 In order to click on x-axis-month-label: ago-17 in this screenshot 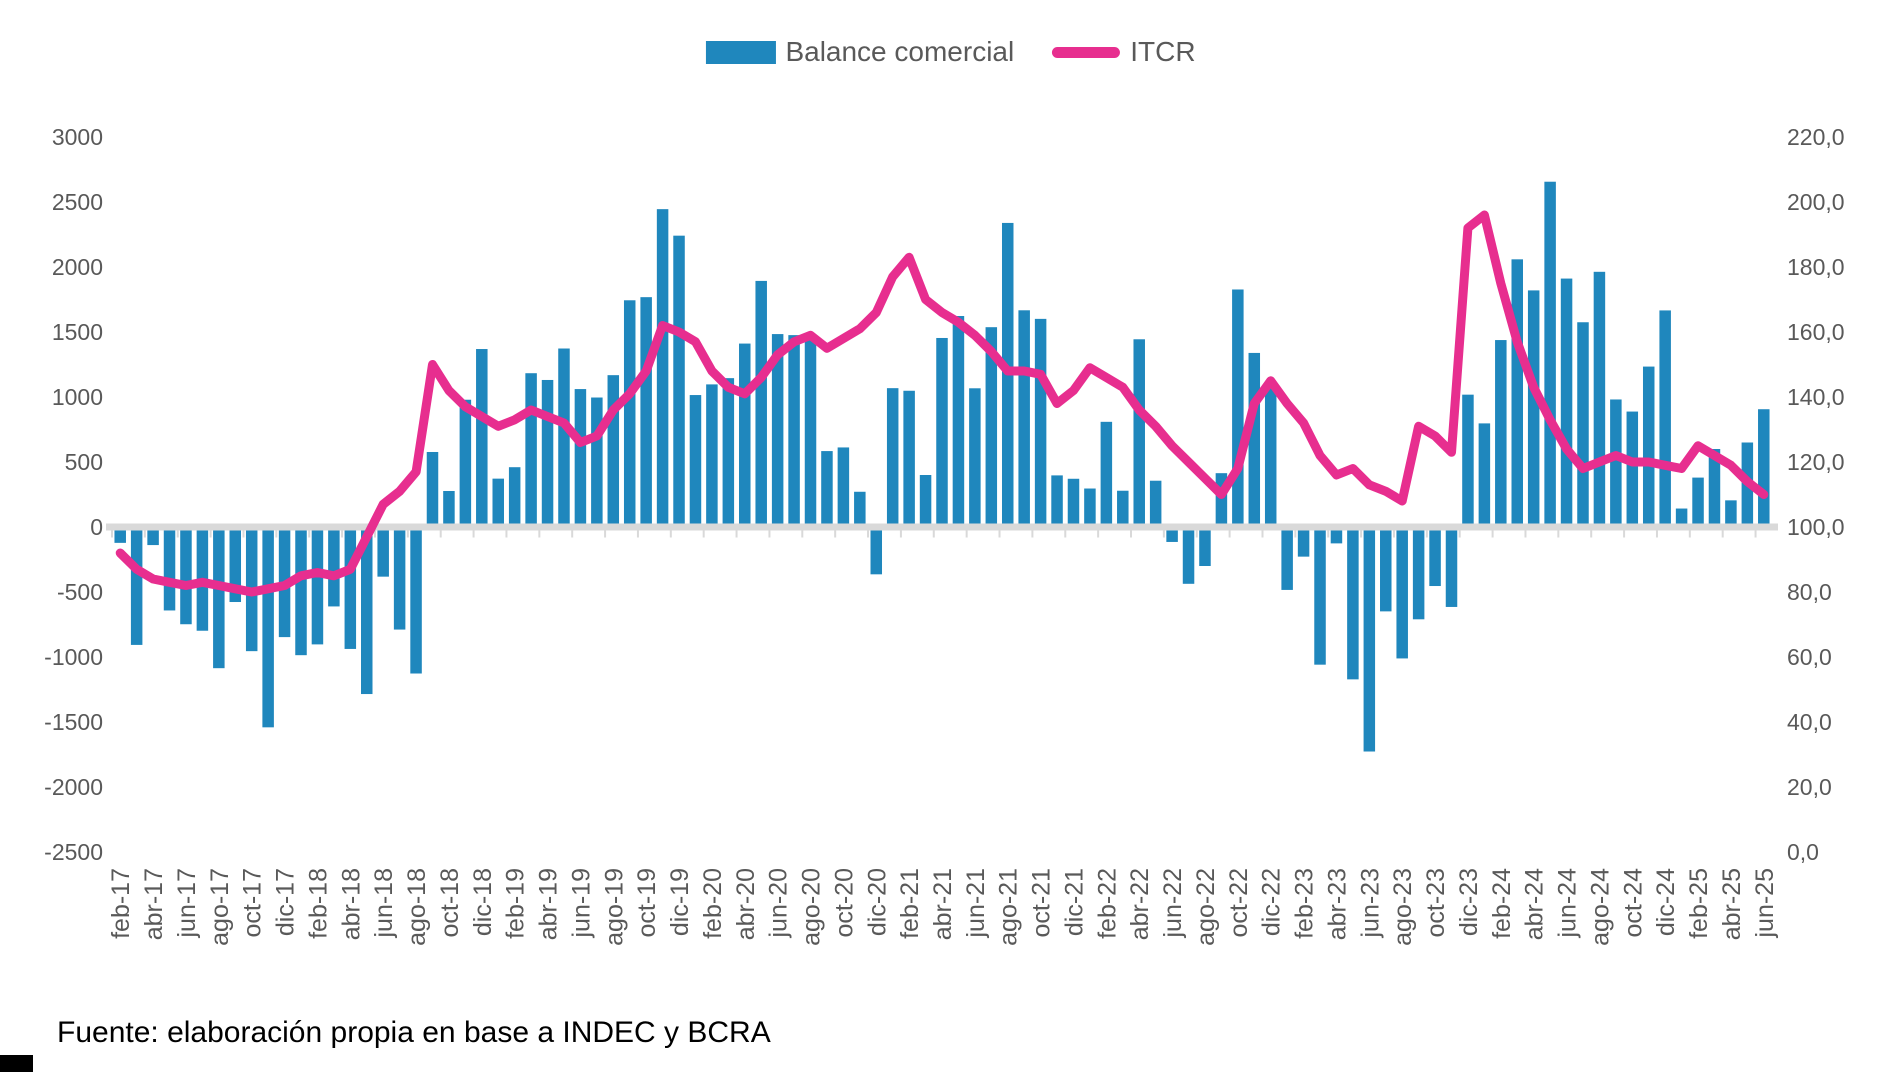, I will do `click(220, 907)`.